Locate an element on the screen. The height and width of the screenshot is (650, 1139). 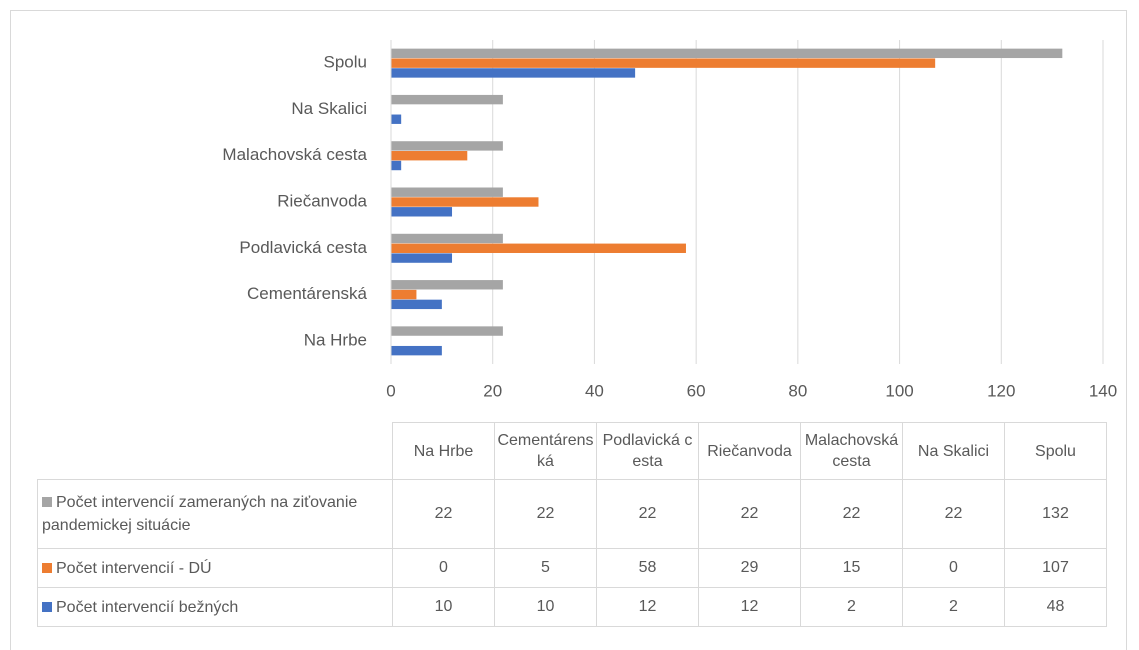
column-header: Riečanvoda is located at coordinates (749, 451).